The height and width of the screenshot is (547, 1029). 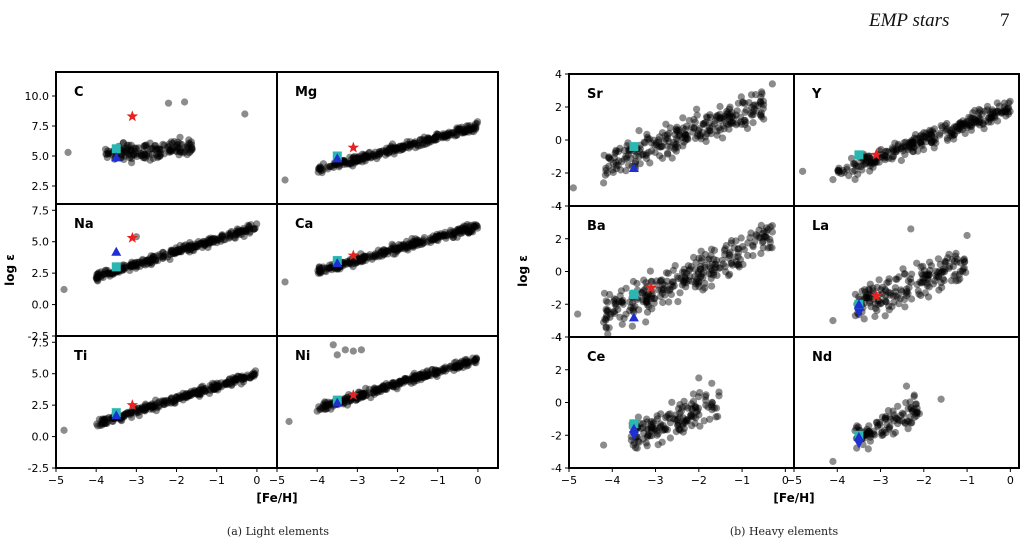 What do you see at coordinates (556, 468) in the screenshot?
I see `y-tick-label: -4` at bounding box center [556, 468].